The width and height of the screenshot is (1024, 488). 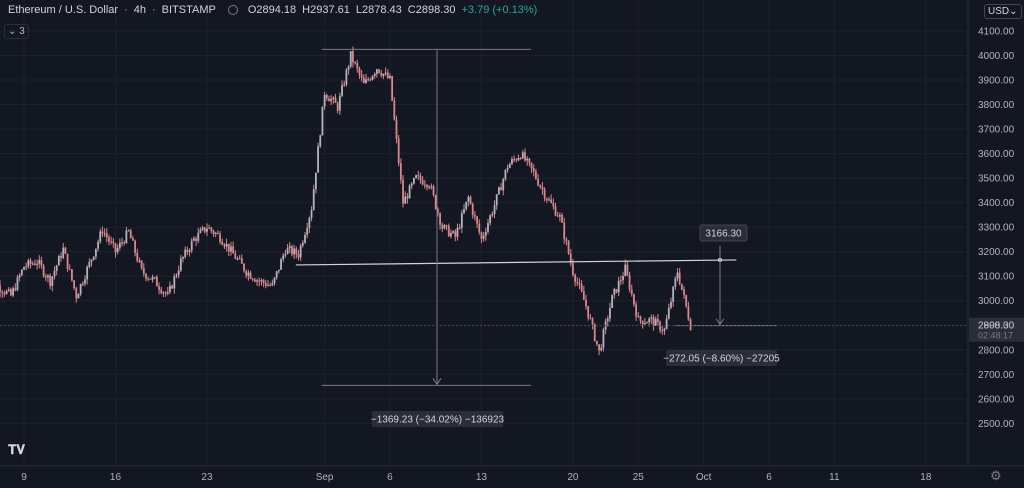 What do you see at coordinates (996, 475) in the screenshot?
I see `gear-icon: ⚙` at bounding box center [996, 475].